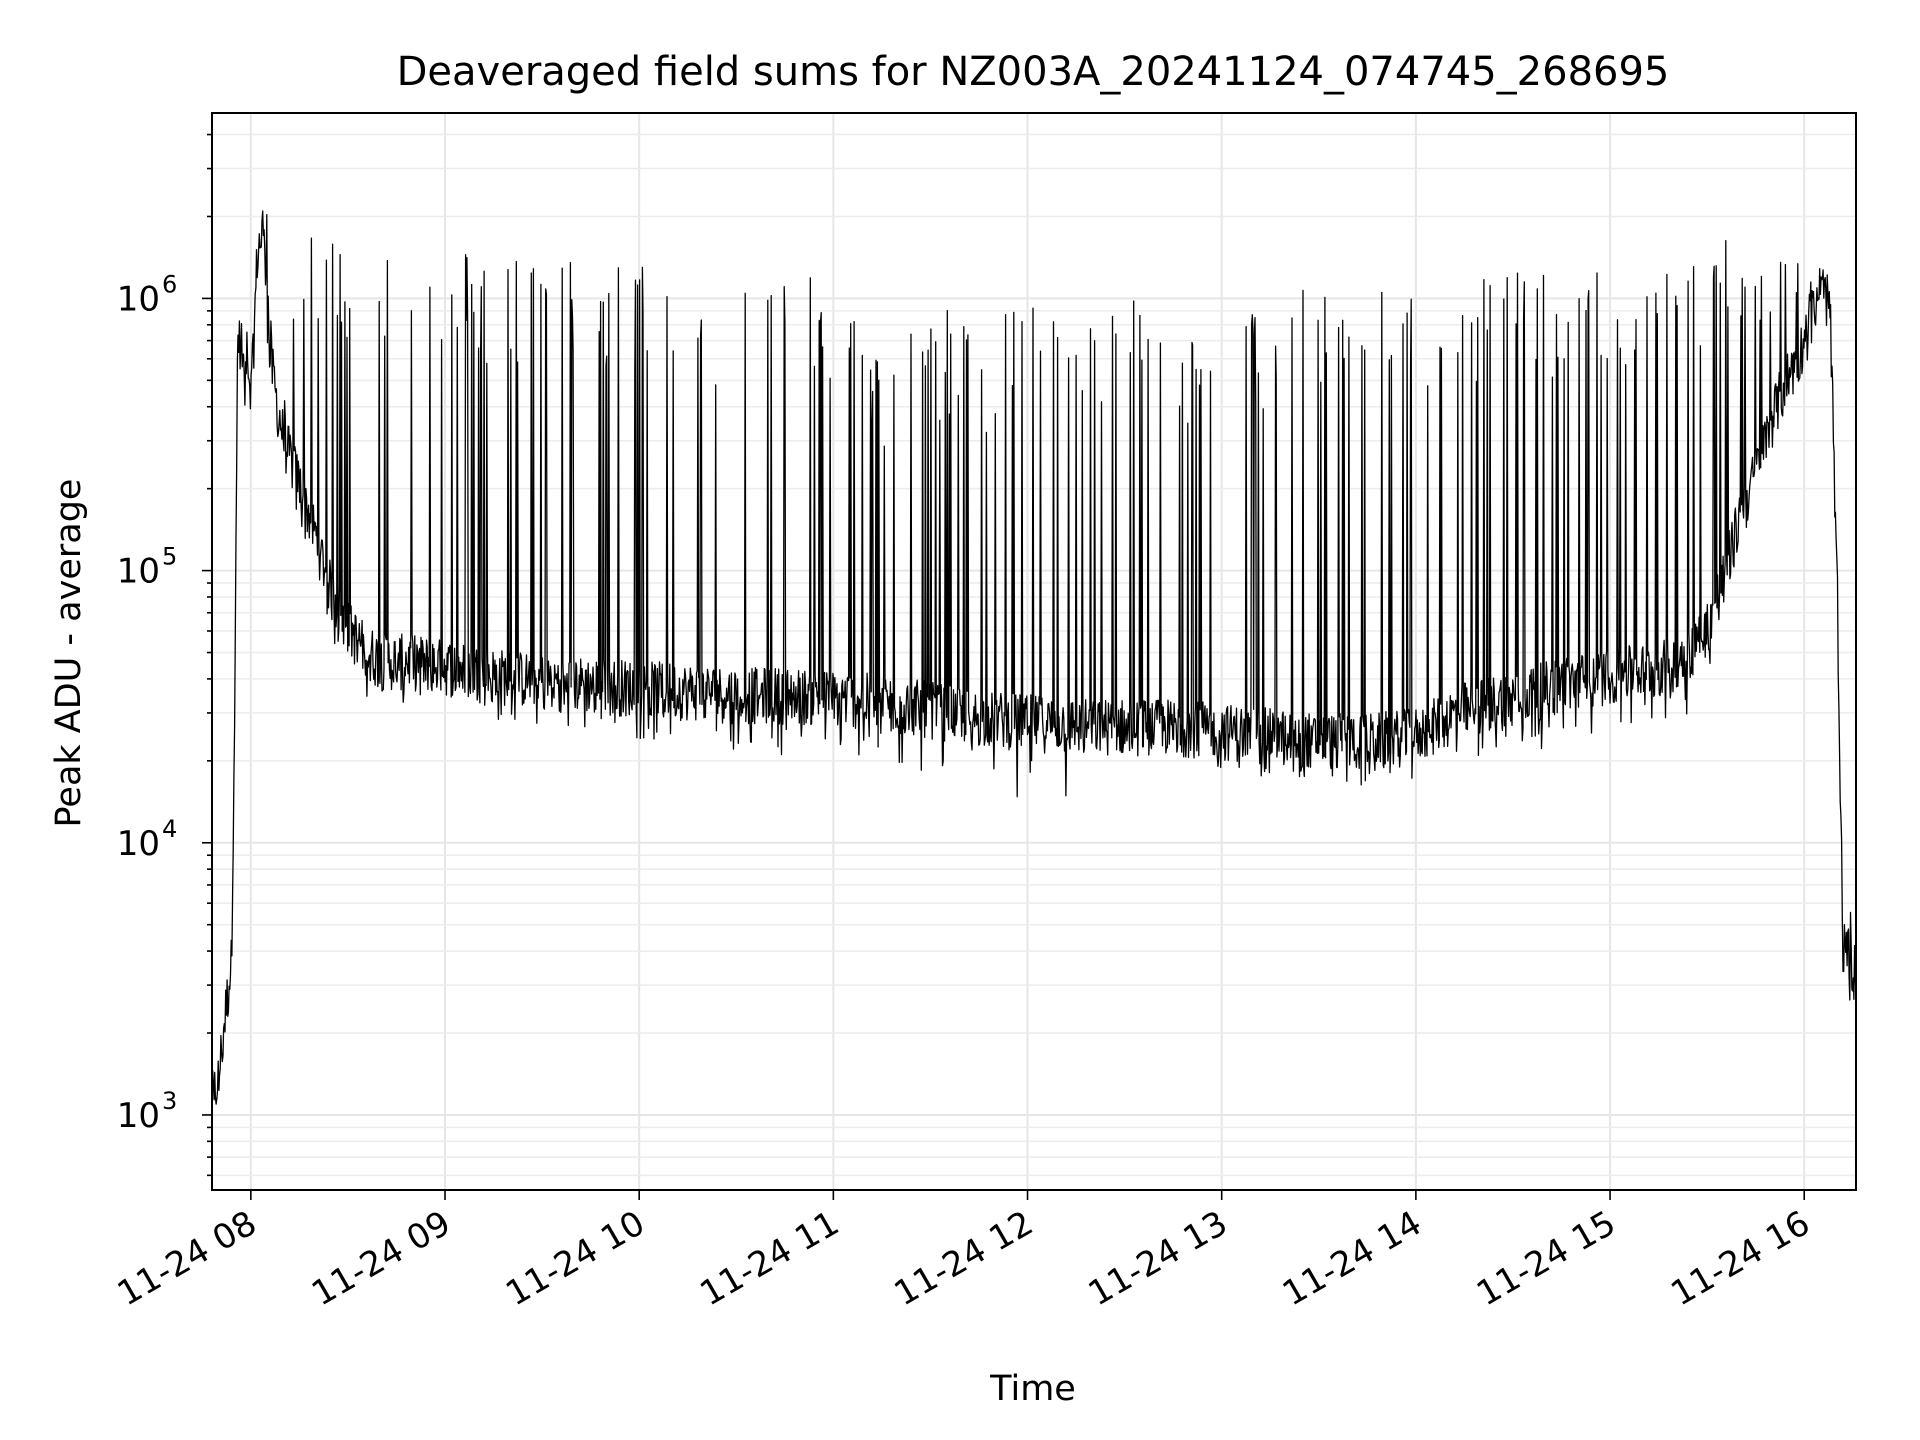 The image size is (1920, 1440). Describe the element at coordinates (1546, 1258) in the screenshot. I see `x-tick-label: 11-24 15` at that location.